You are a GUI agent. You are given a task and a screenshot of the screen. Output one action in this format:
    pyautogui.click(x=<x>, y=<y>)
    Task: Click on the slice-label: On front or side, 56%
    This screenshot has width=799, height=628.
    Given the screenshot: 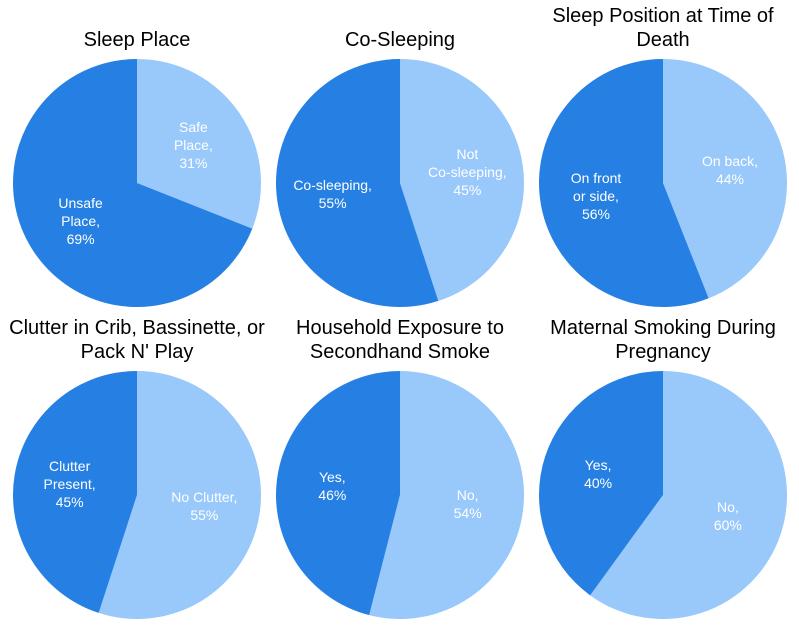 What is the action you would take?
    pyautogui.click(x=596, y=196)
    